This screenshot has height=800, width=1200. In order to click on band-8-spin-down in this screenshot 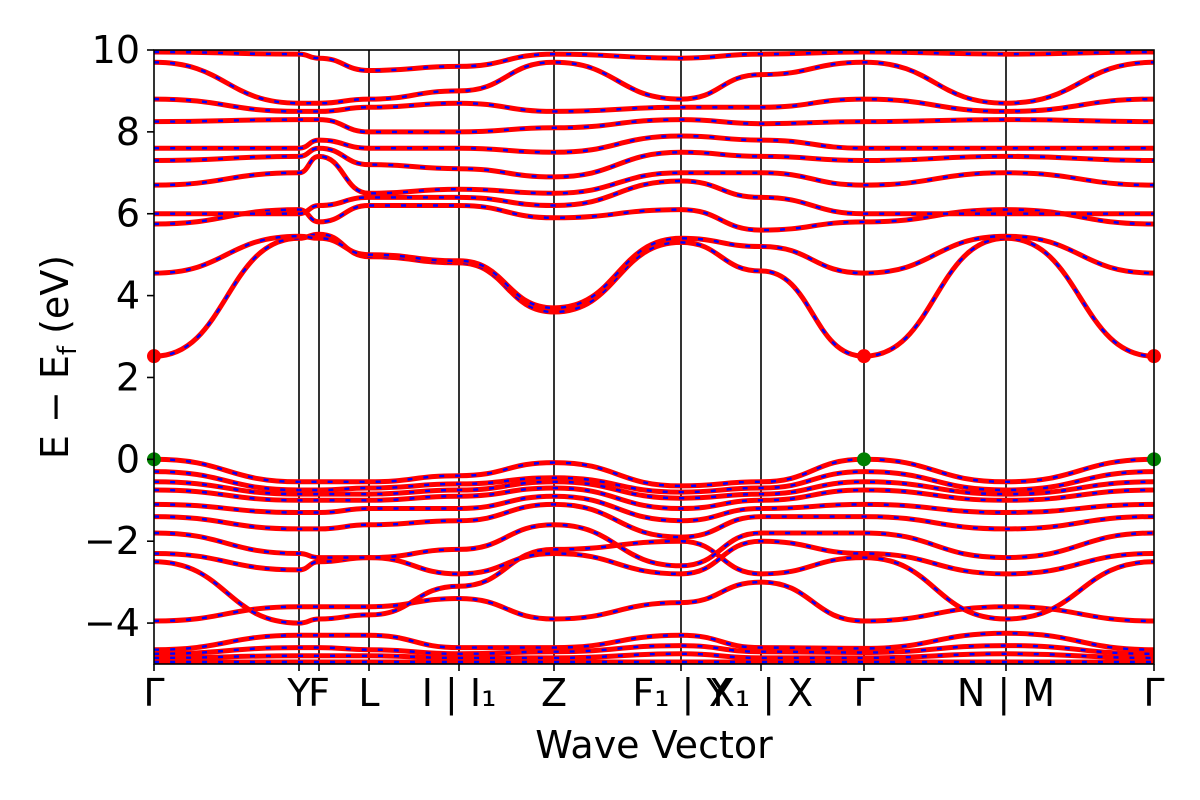, I will do `click(654, 521)`.